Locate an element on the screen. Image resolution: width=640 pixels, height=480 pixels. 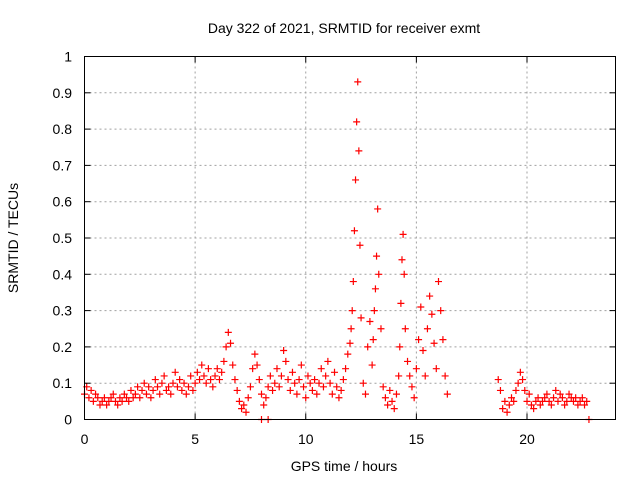
y-tick-label-7: 0.7 is located at coordinates (63, 165).